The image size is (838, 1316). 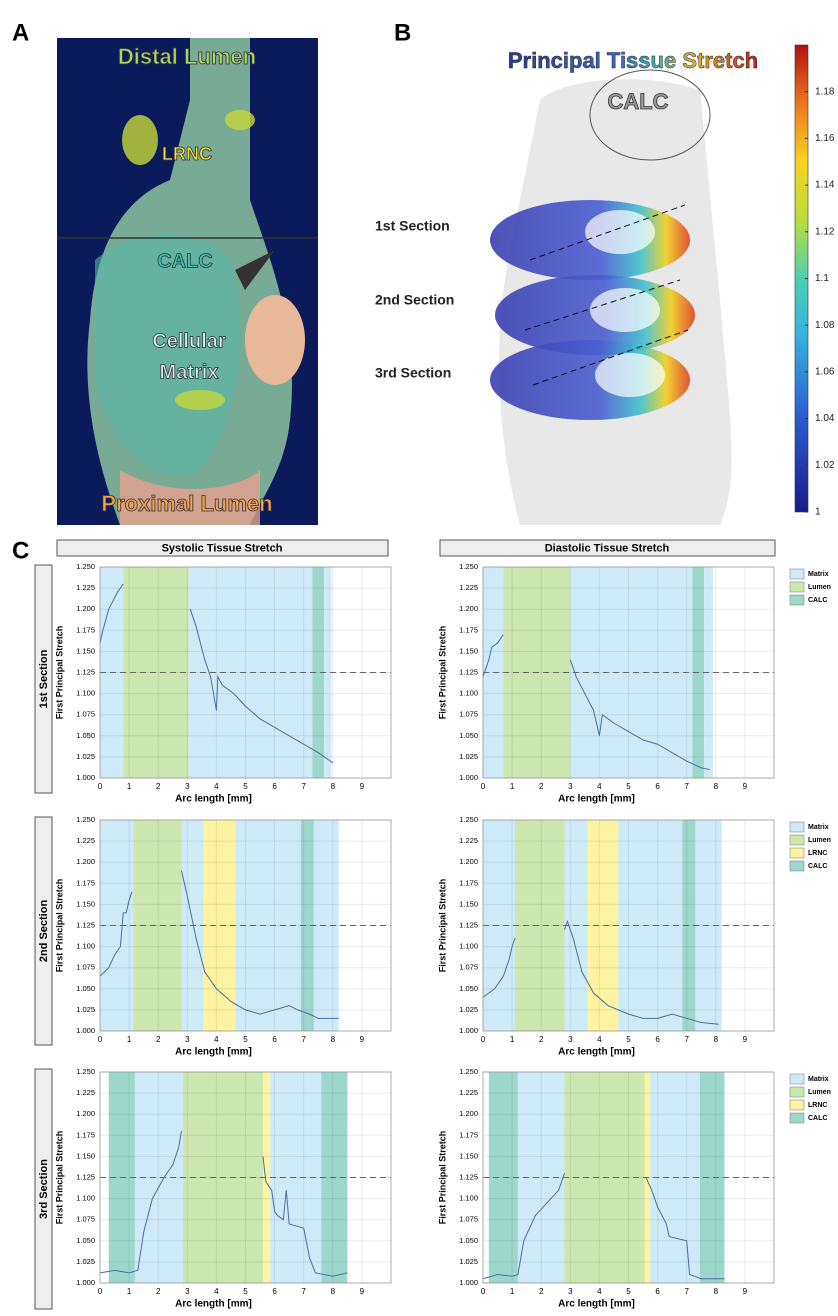 What do you see at coordinates (185, 261) in the screenshot?
I see `anatomy-label: CALC` at bounding box center [185, 261].